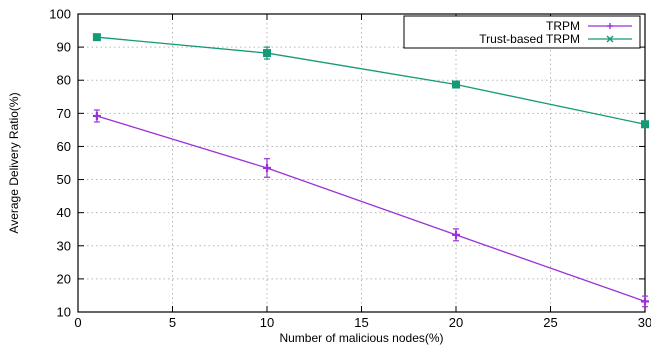  What do you see at coordinates (64, 179) in the screenshot?
I see `y-tick-label: 50` at bounding box center [64, 179].